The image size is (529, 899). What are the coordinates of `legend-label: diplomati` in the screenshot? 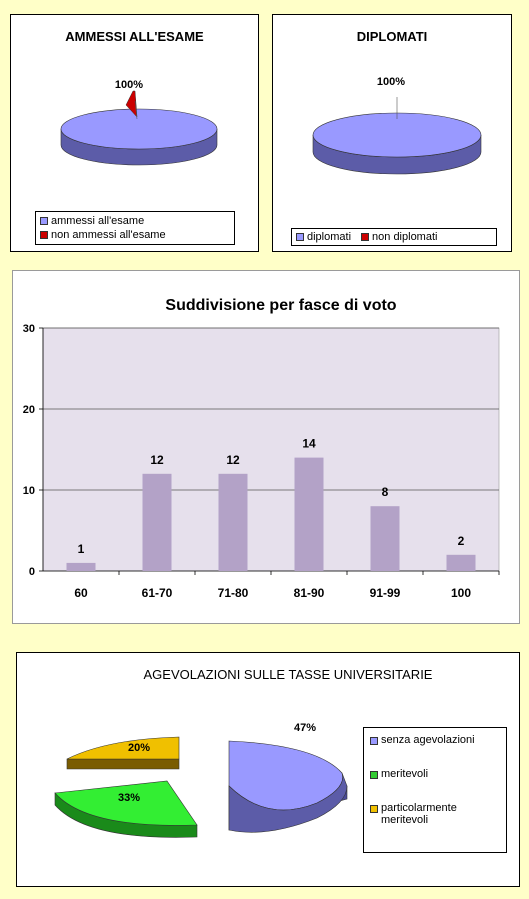 It's located at (329, 237).